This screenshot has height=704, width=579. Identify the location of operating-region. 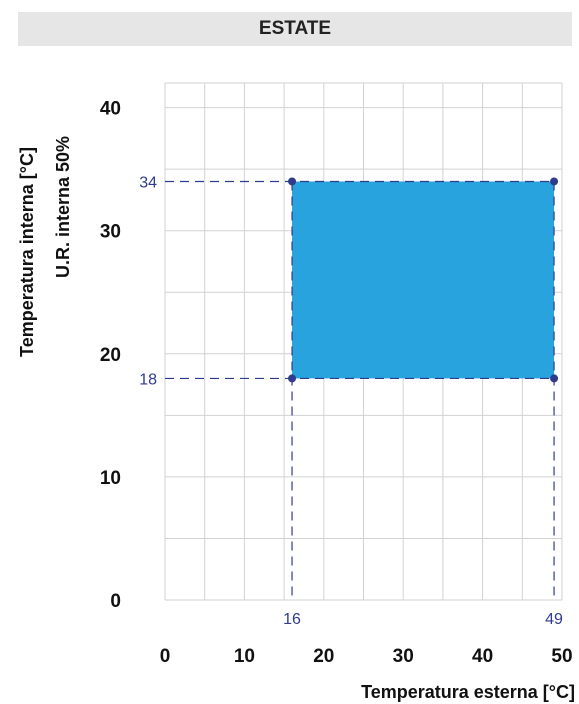
(423, 280).